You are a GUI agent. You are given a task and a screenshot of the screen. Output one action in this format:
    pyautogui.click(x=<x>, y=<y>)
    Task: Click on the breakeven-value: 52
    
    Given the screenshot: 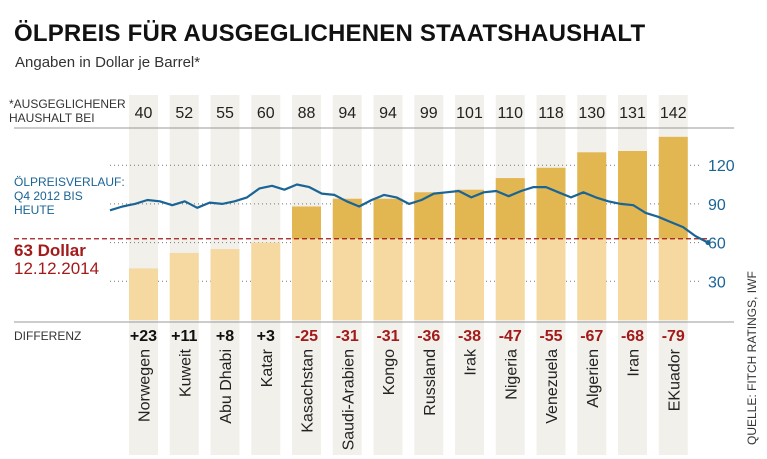 What is the action you would take?
    pyautogui.click(x=184, y=113)
    